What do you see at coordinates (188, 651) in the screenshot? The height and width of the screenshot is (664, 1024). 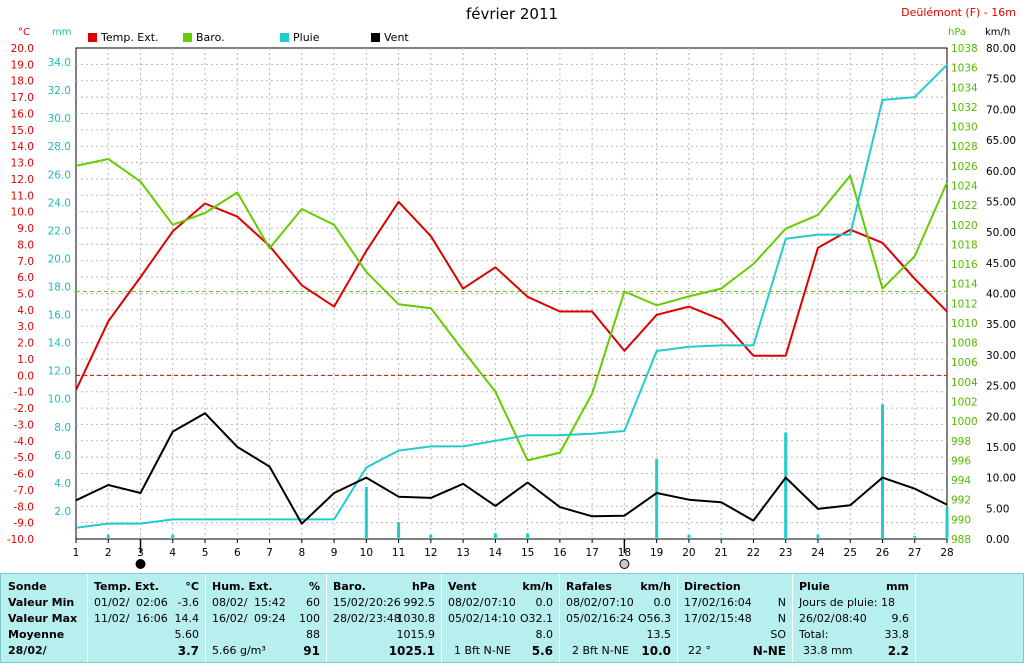 I see `stats-temp-today: 3.7` at bounding box center [188, 651].